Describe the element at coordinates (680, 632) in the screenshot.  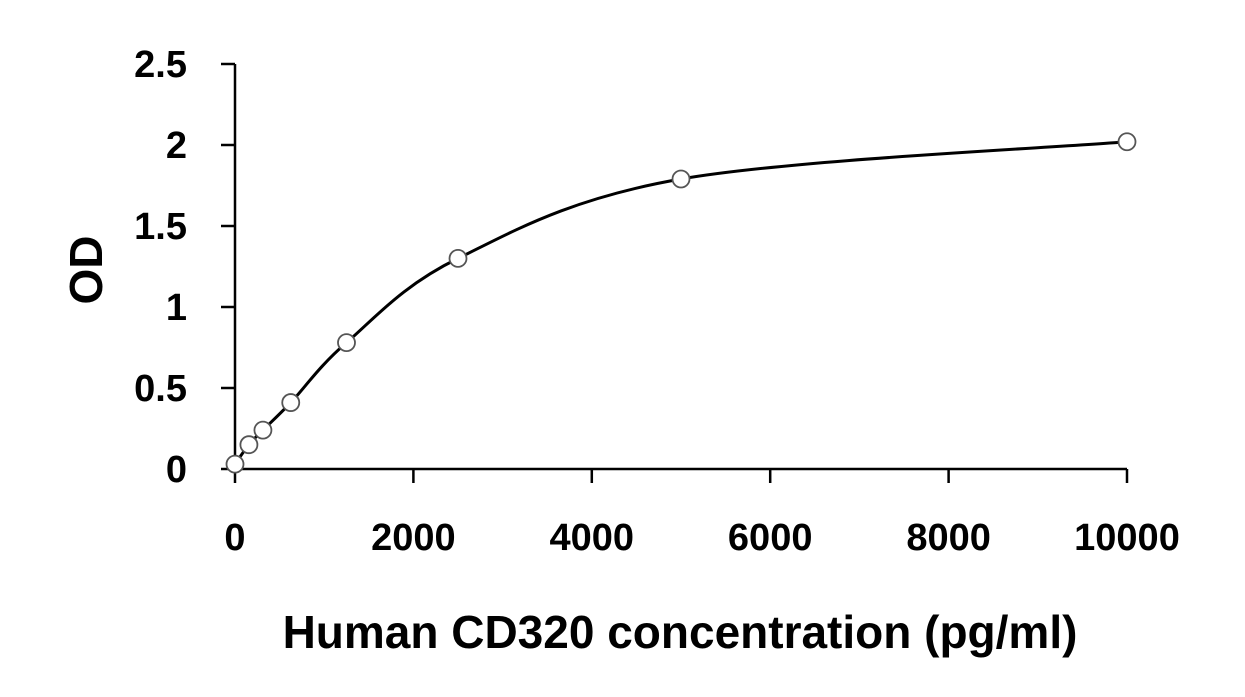
I see `x-axis-title: Human CD320 concentration (pg/ml)` at that location.